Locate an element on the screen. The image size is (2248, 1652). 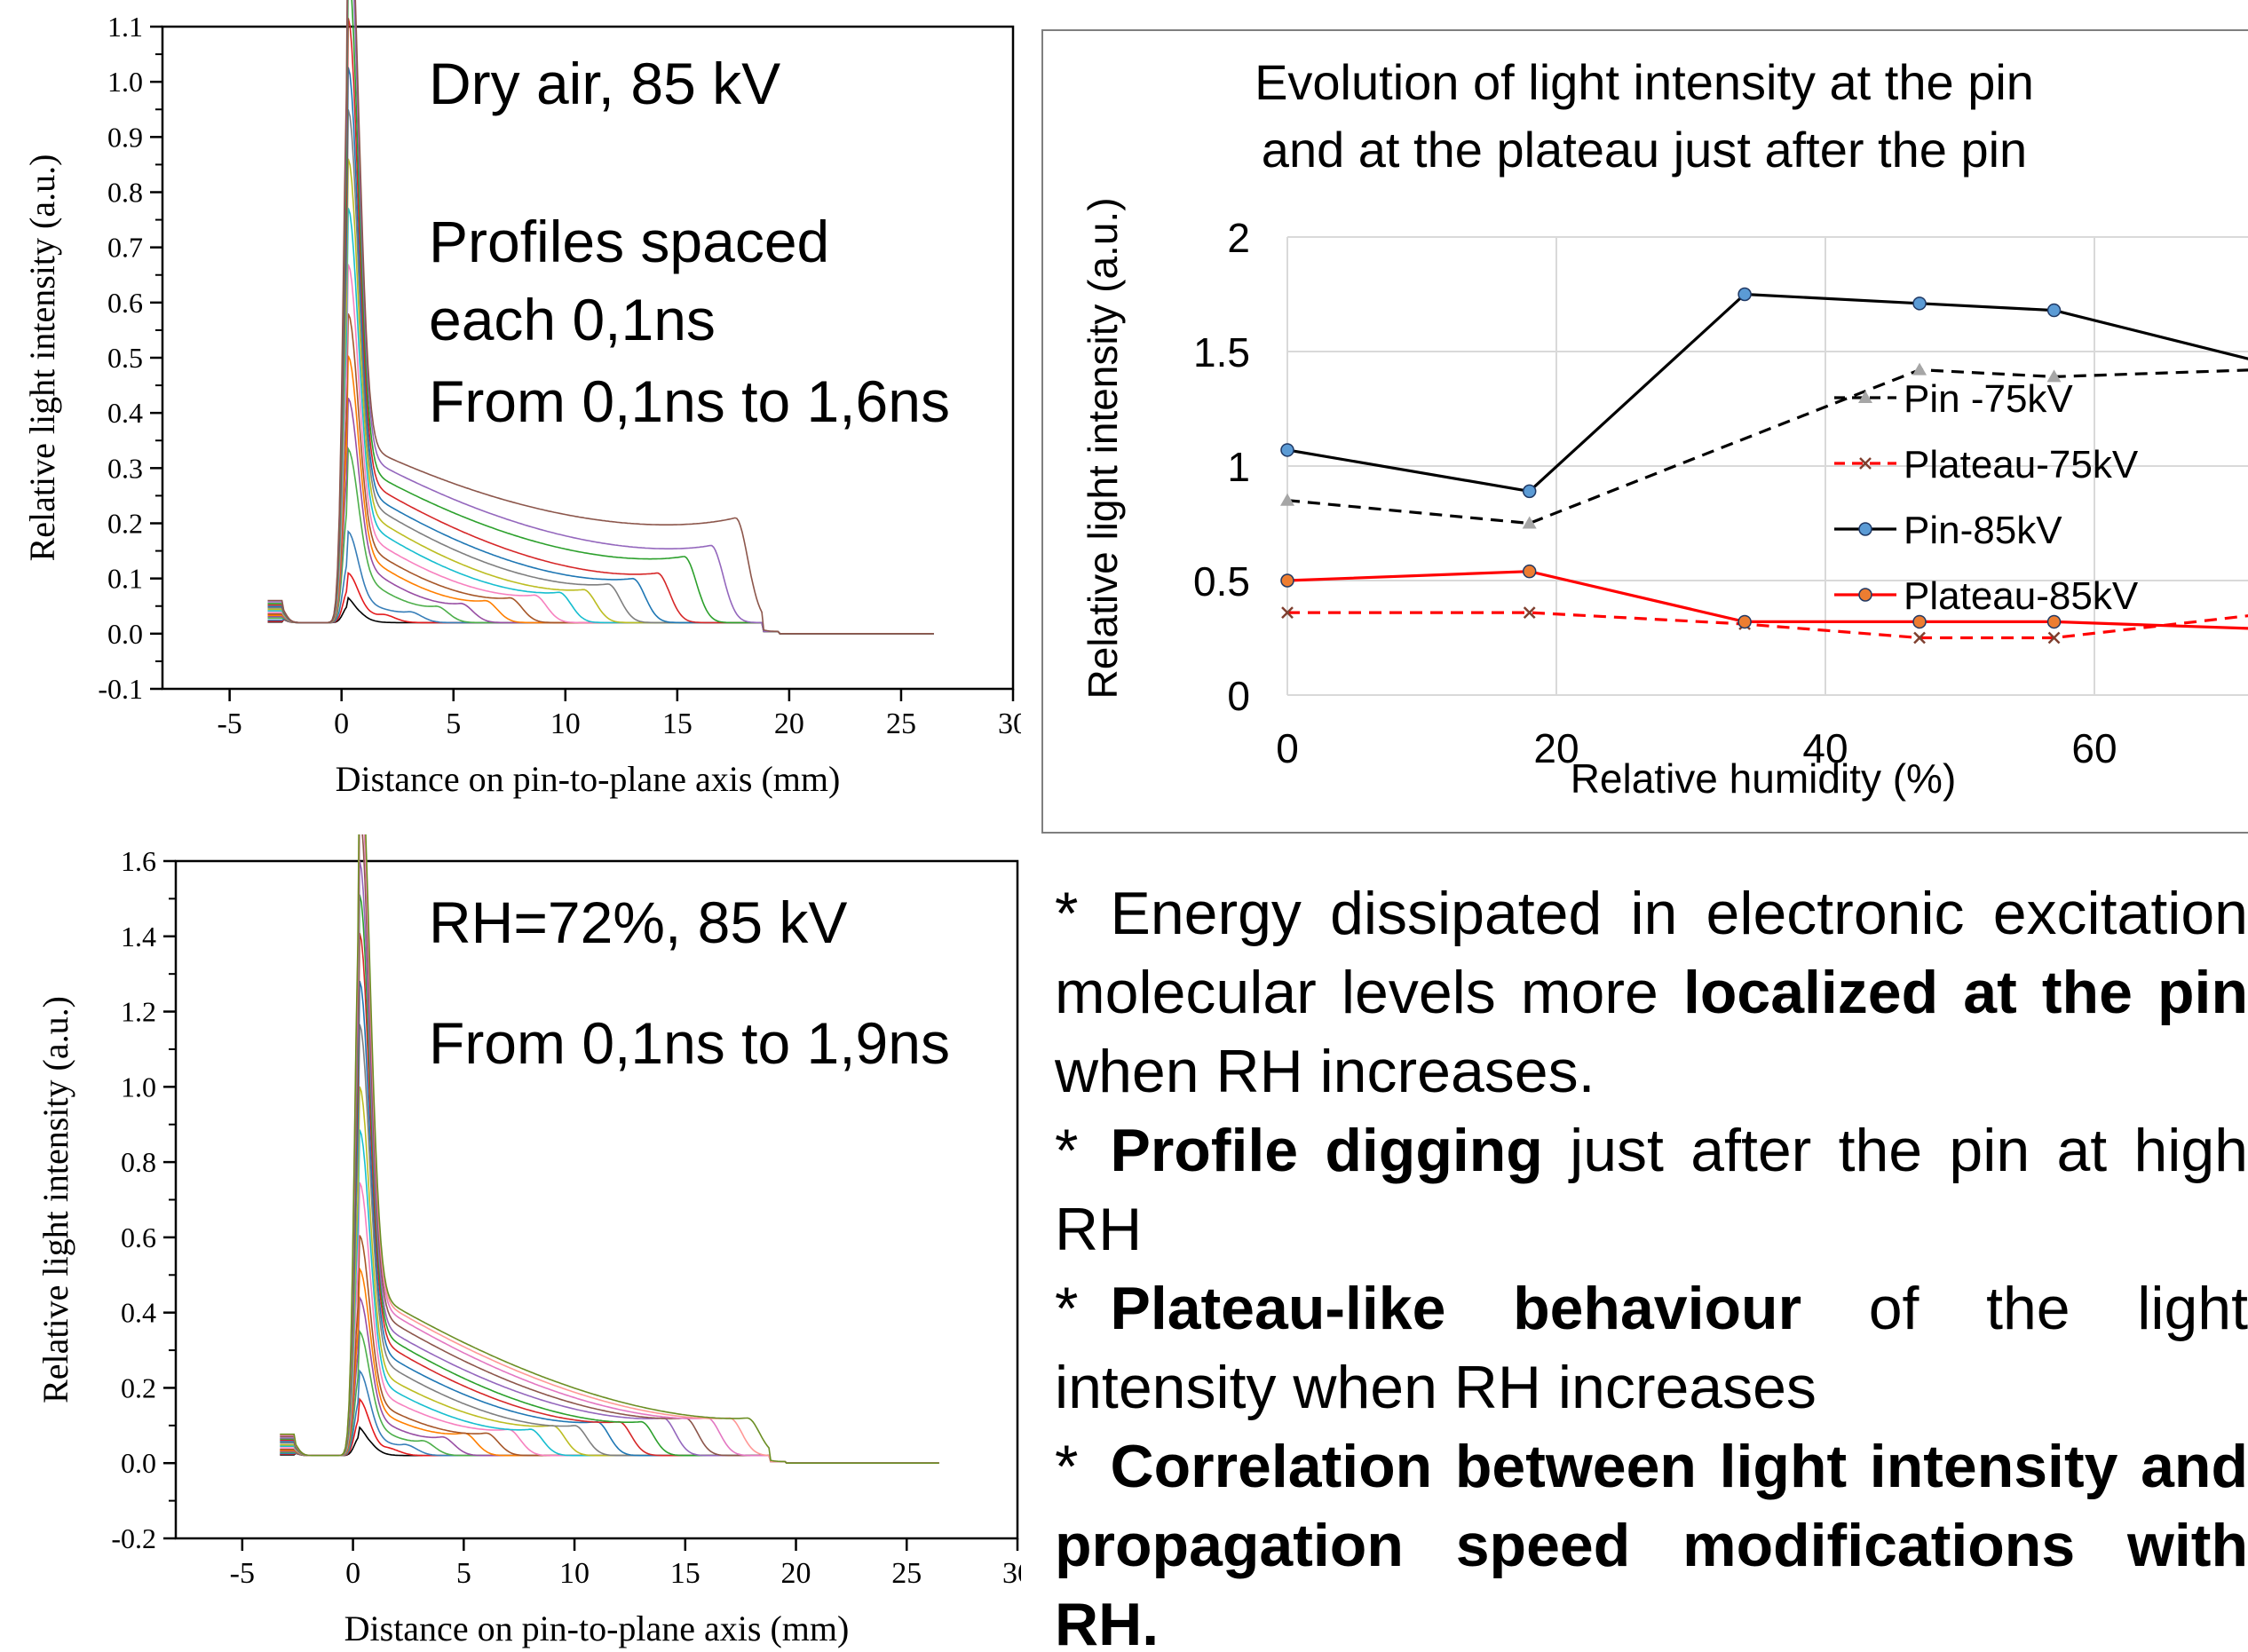
chart-title-line-1: Evolution of light intensity at the pin is located at coordinates (1644, 82).